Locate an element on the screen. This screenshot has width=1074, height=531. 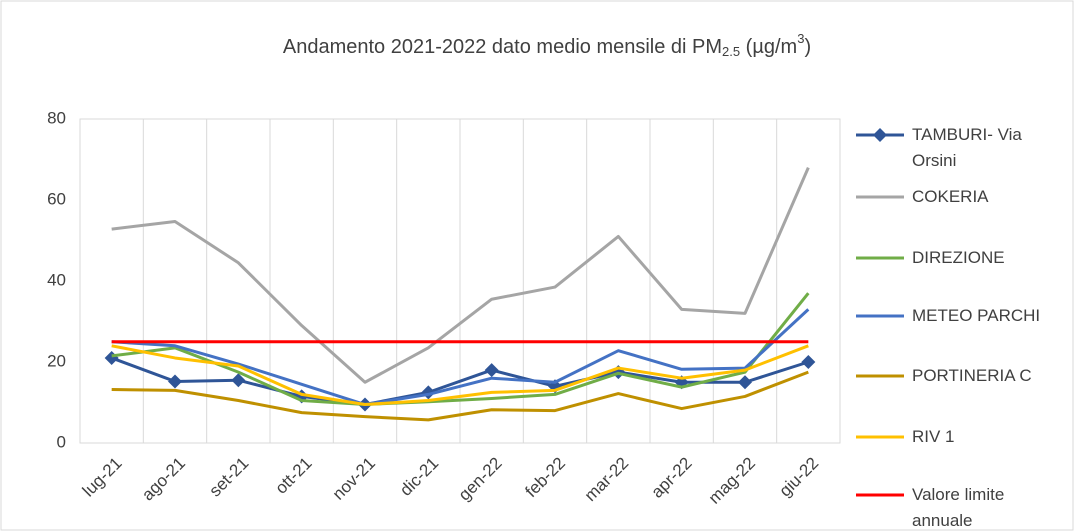
title-sup: 3 is located at coordinates (800, 38).